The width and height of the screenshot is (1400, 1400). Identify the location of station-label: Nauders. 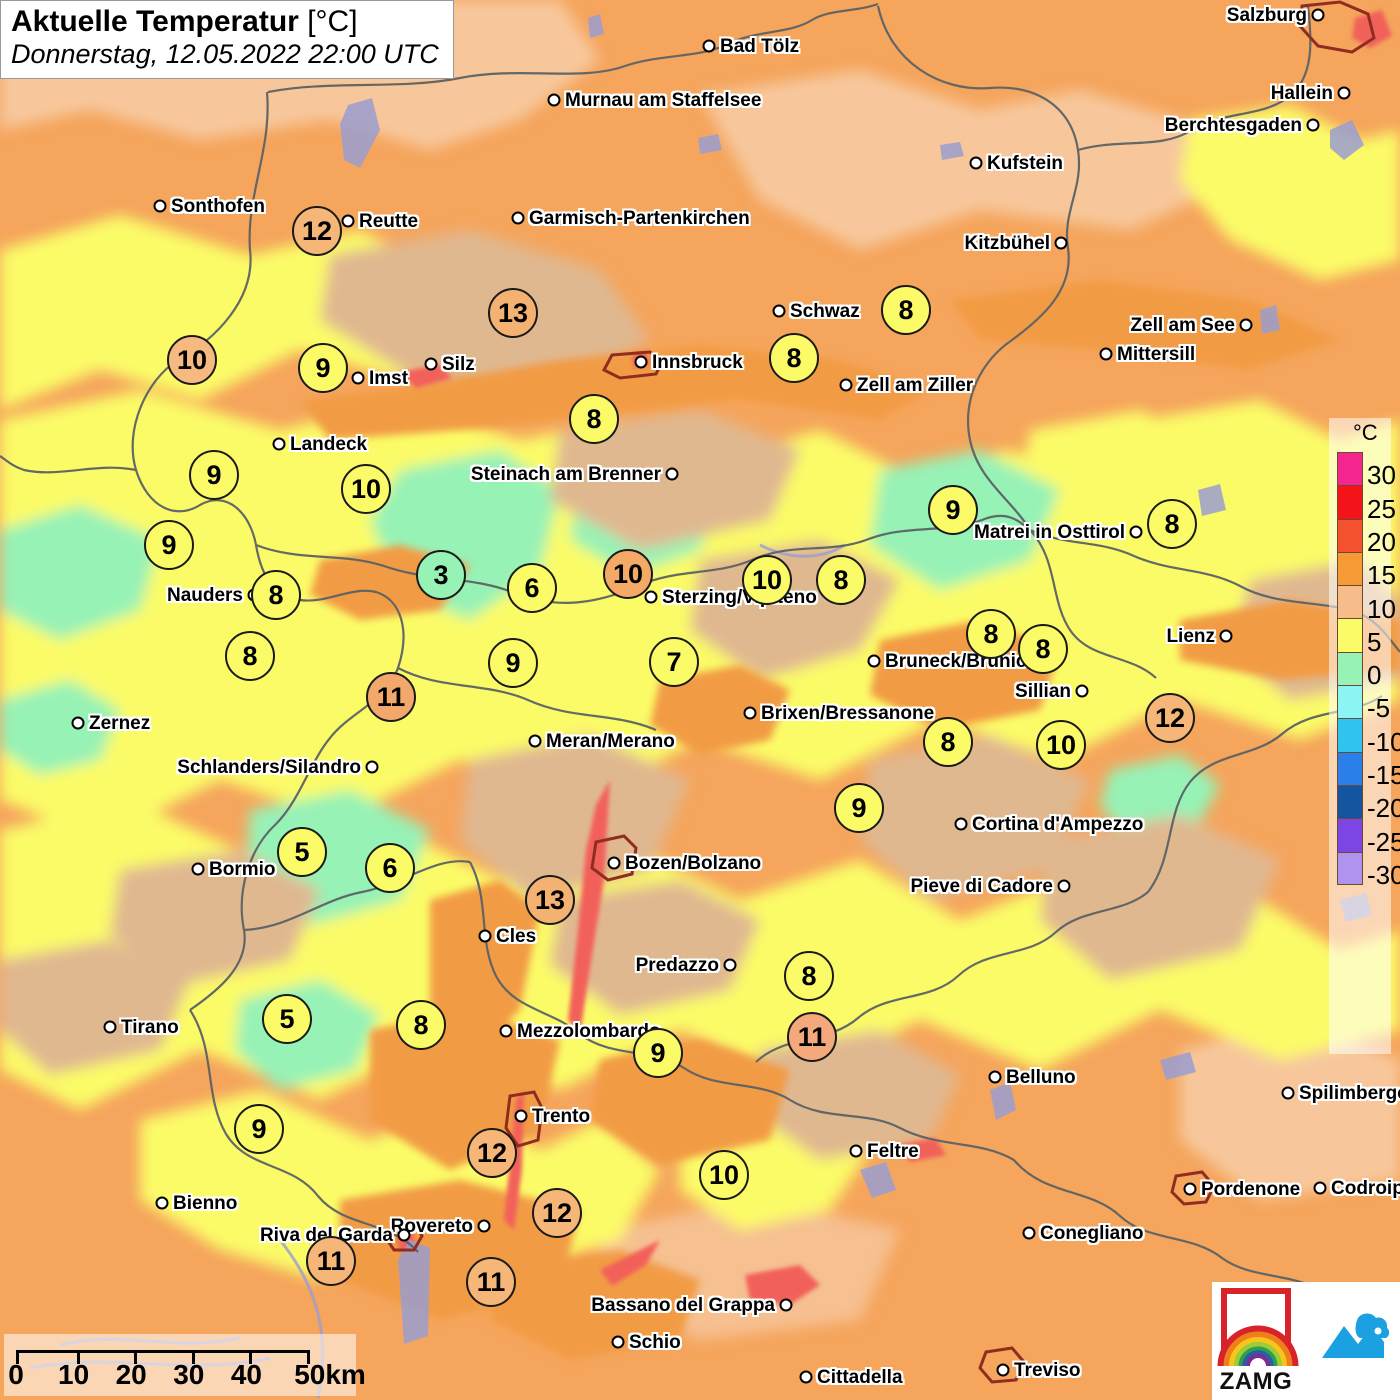
(204, 595).